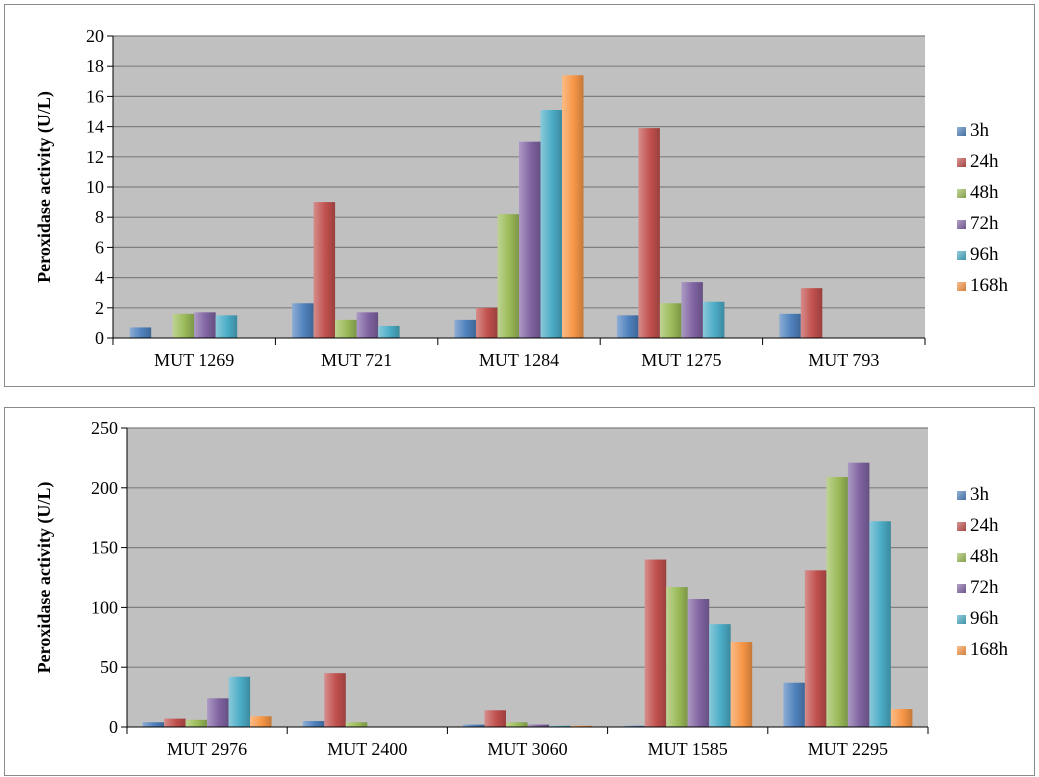  What do you see at coordinates (99, 278) in the screenshot?
I see `y-tick-label: 4` at bounding box center [99, 278].